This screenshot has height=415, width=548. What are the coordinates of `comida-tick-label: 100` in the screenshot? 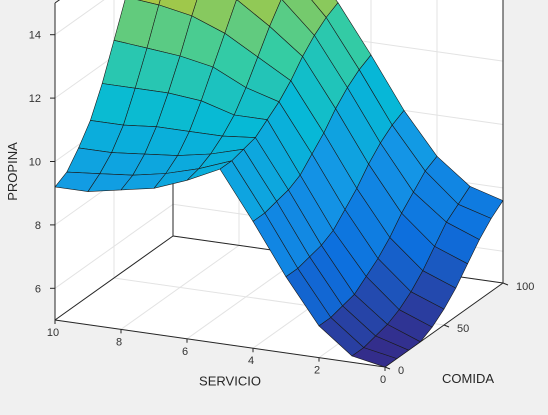 It's located at (525, 287).